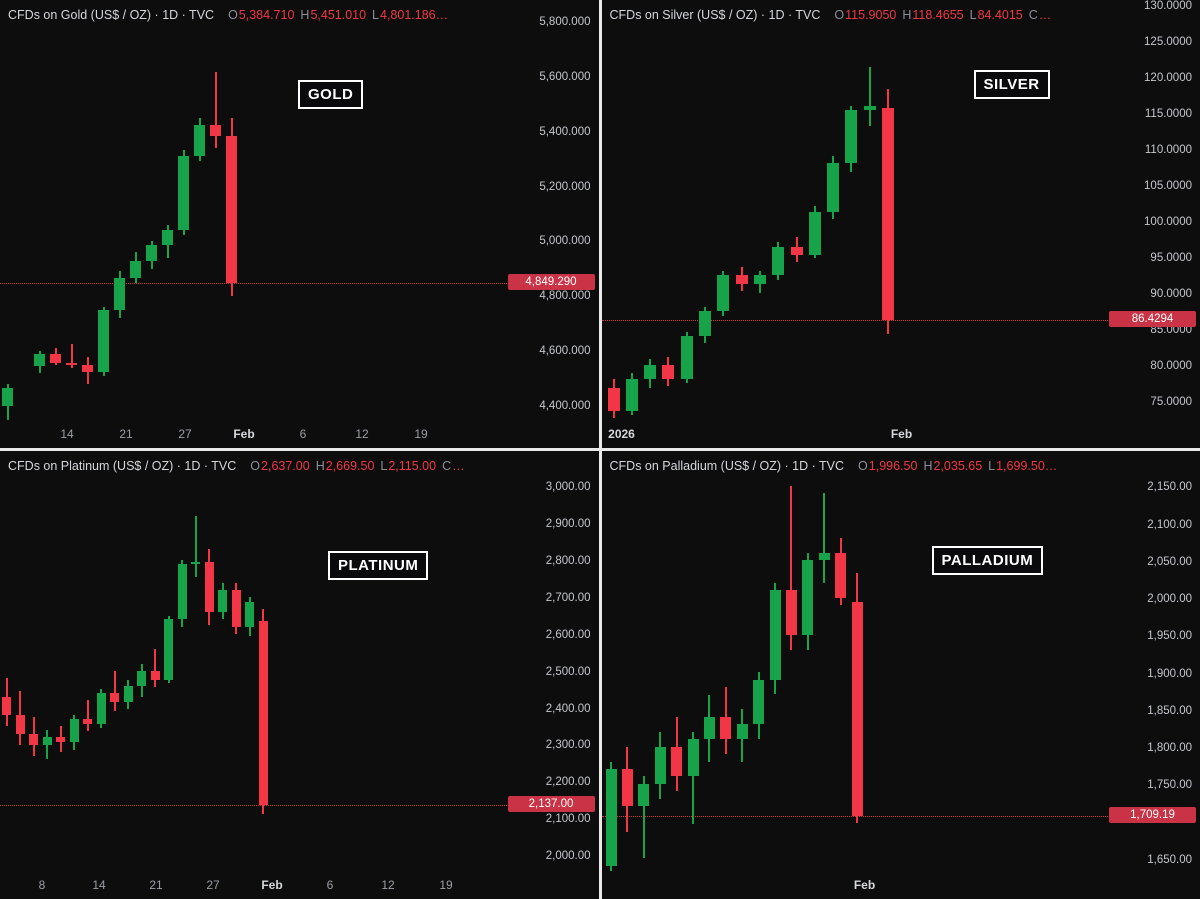 The height and width of the screenshot is (899, 1200). Describe the element at coordinates (568, 487) in the screenshot. I see `price-tick-label: 3,000.00` at that location.